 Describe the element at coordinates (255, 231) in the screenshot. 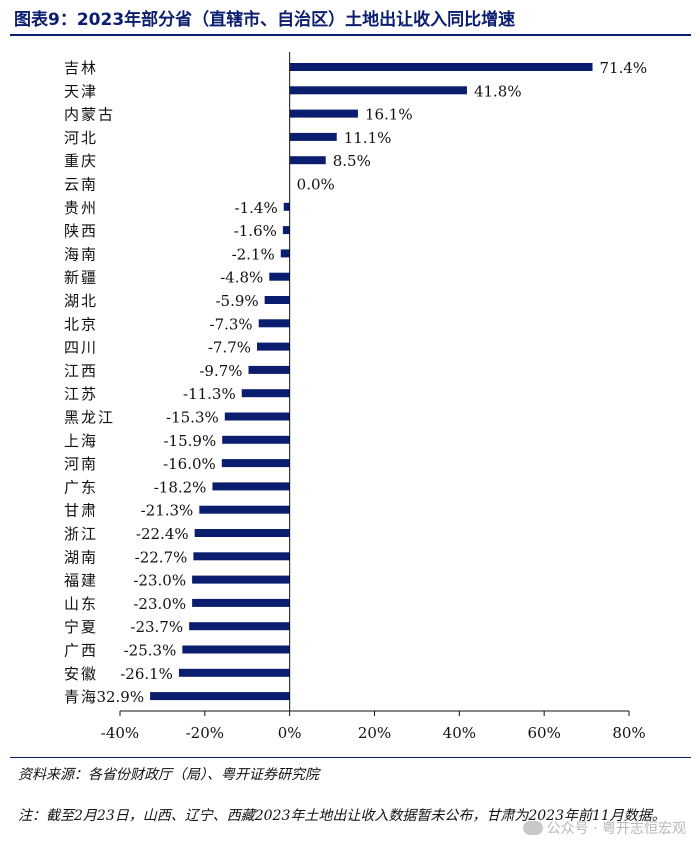

I see `value-label: -1.6%` at that location.